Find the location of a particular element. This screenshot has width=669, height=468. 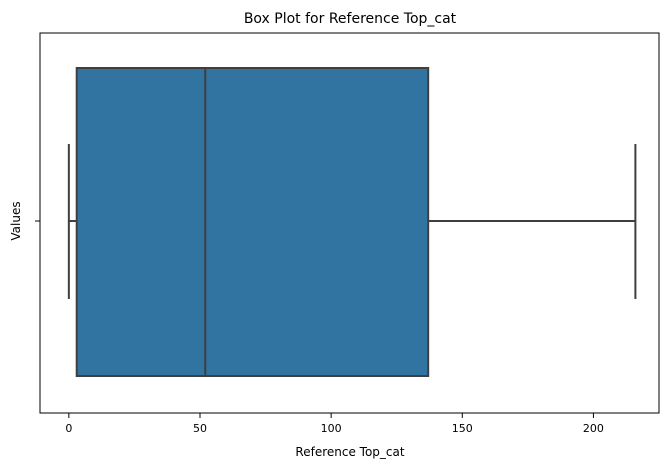

x-tick-label: 50 is located at coordinates (200, 428).